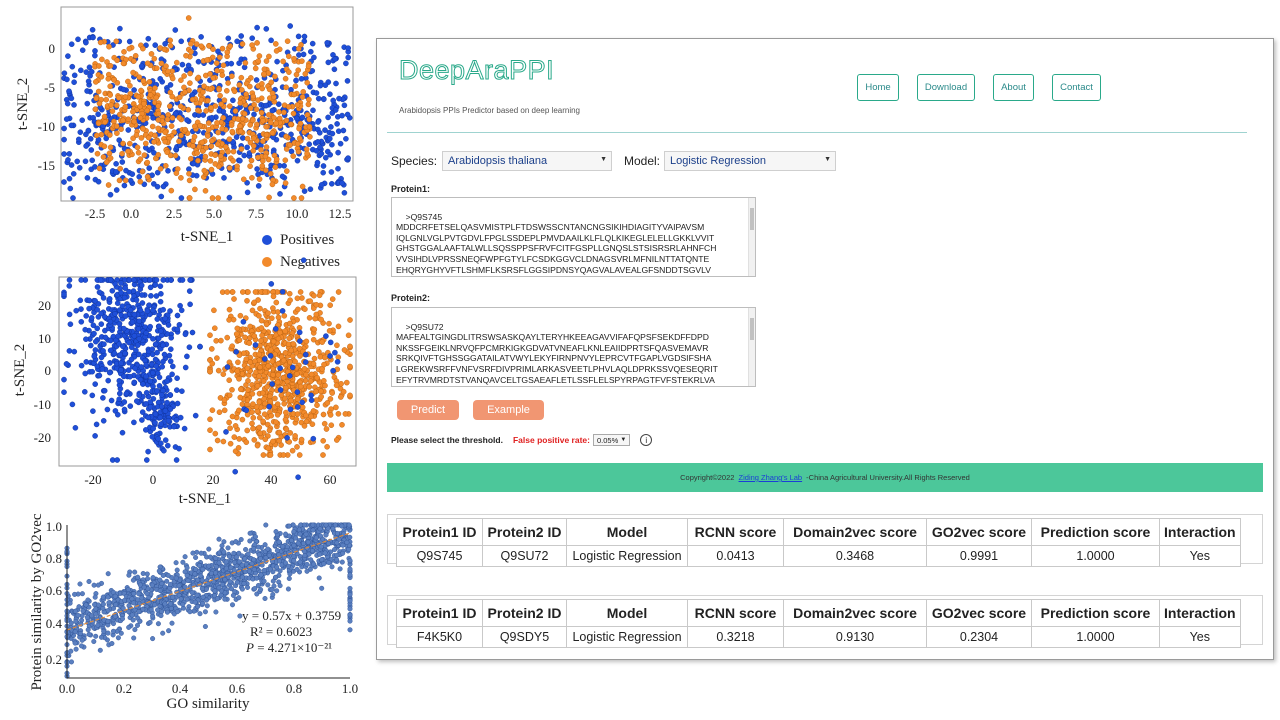 This screenshot has width=1280, height=720. What do you see at coordinates (411, 298) in the screenshot?
I see `protein2-label: Protein2:` at bounding box center [411, 298].